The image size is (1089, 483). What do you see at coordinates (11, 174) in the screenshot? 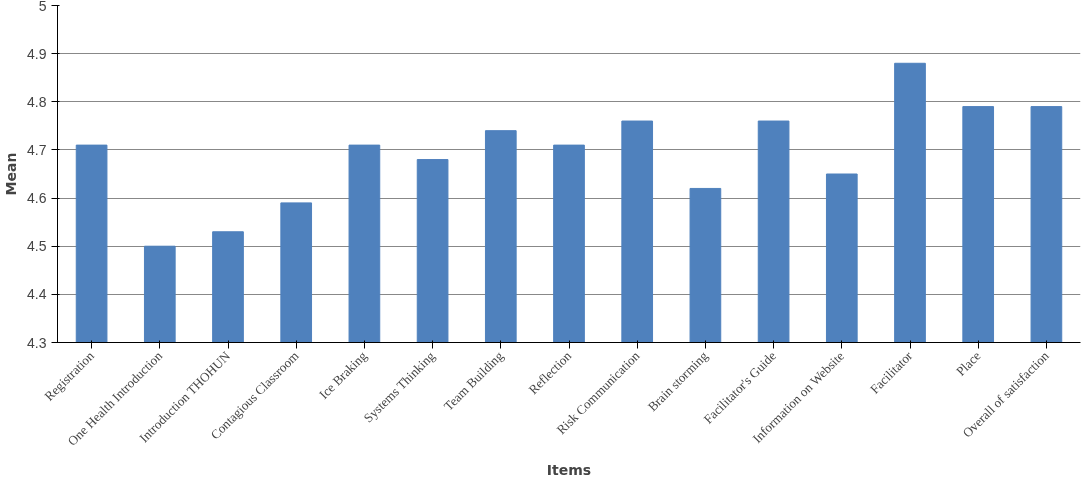
I see `y-axis-title: Mean` at bounding box center [11, 174].